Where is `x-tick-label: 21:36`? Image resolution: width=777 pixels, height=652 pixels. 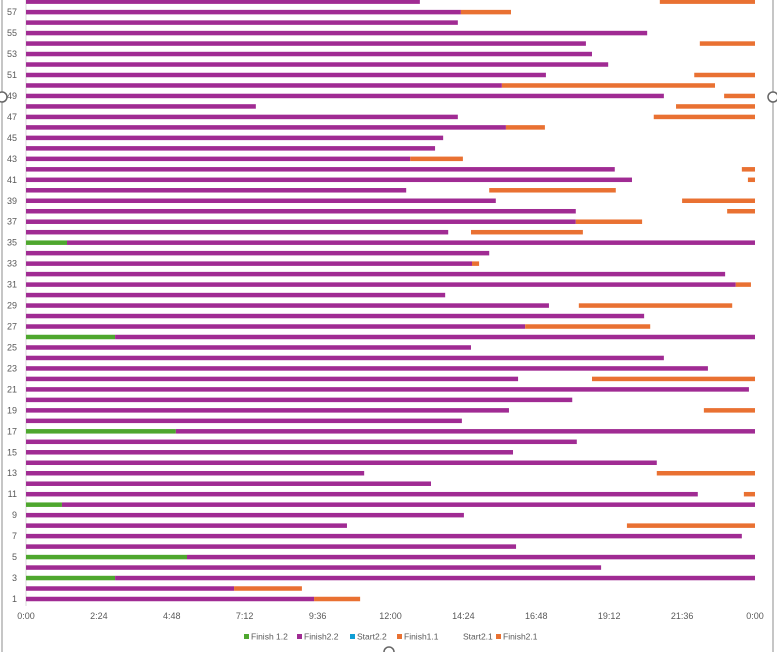
x-tick-label: 21:36 is located at coordinates (682, 616).